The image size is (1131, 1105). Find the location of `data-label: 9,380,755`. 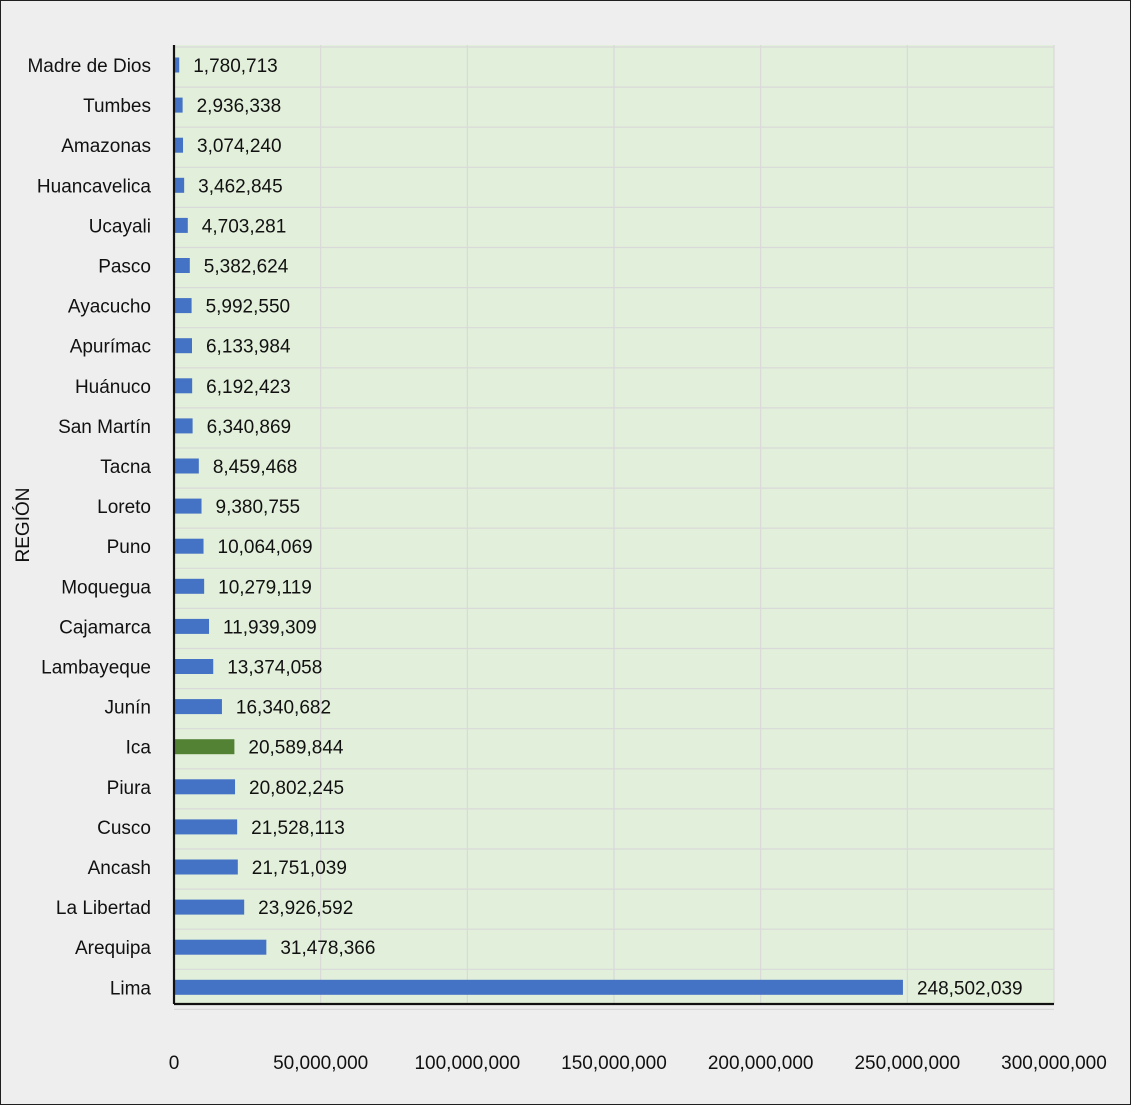

data-label: 9,380,755 is located at coordinates (258, 507).